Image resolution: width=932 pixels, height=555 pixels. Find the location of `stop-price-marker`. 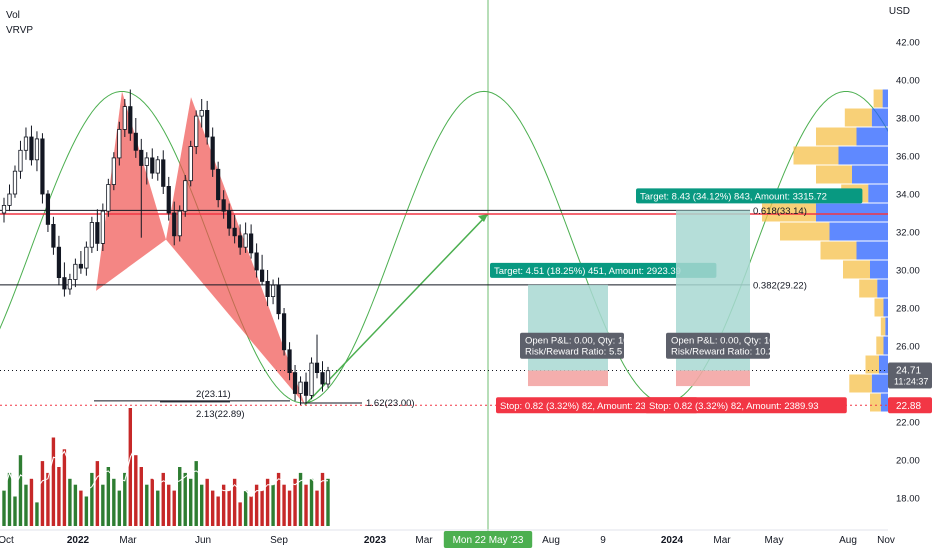

stop-price-marker is located at coordinates (910, 405).